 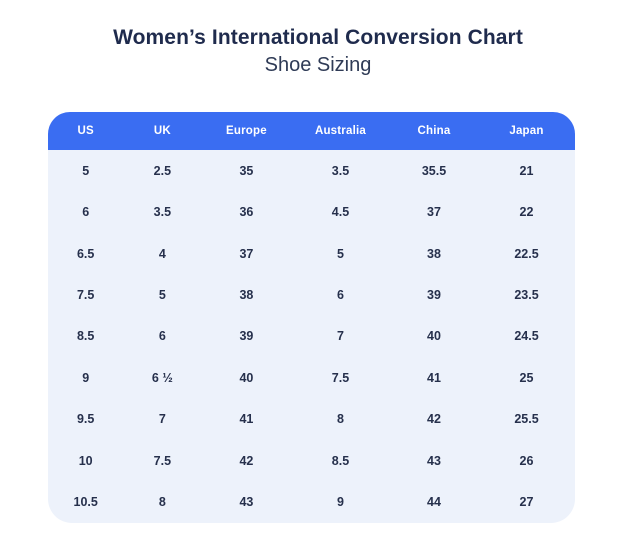 I want to click on table-cell: 22.5, so click(x=526, y=253).